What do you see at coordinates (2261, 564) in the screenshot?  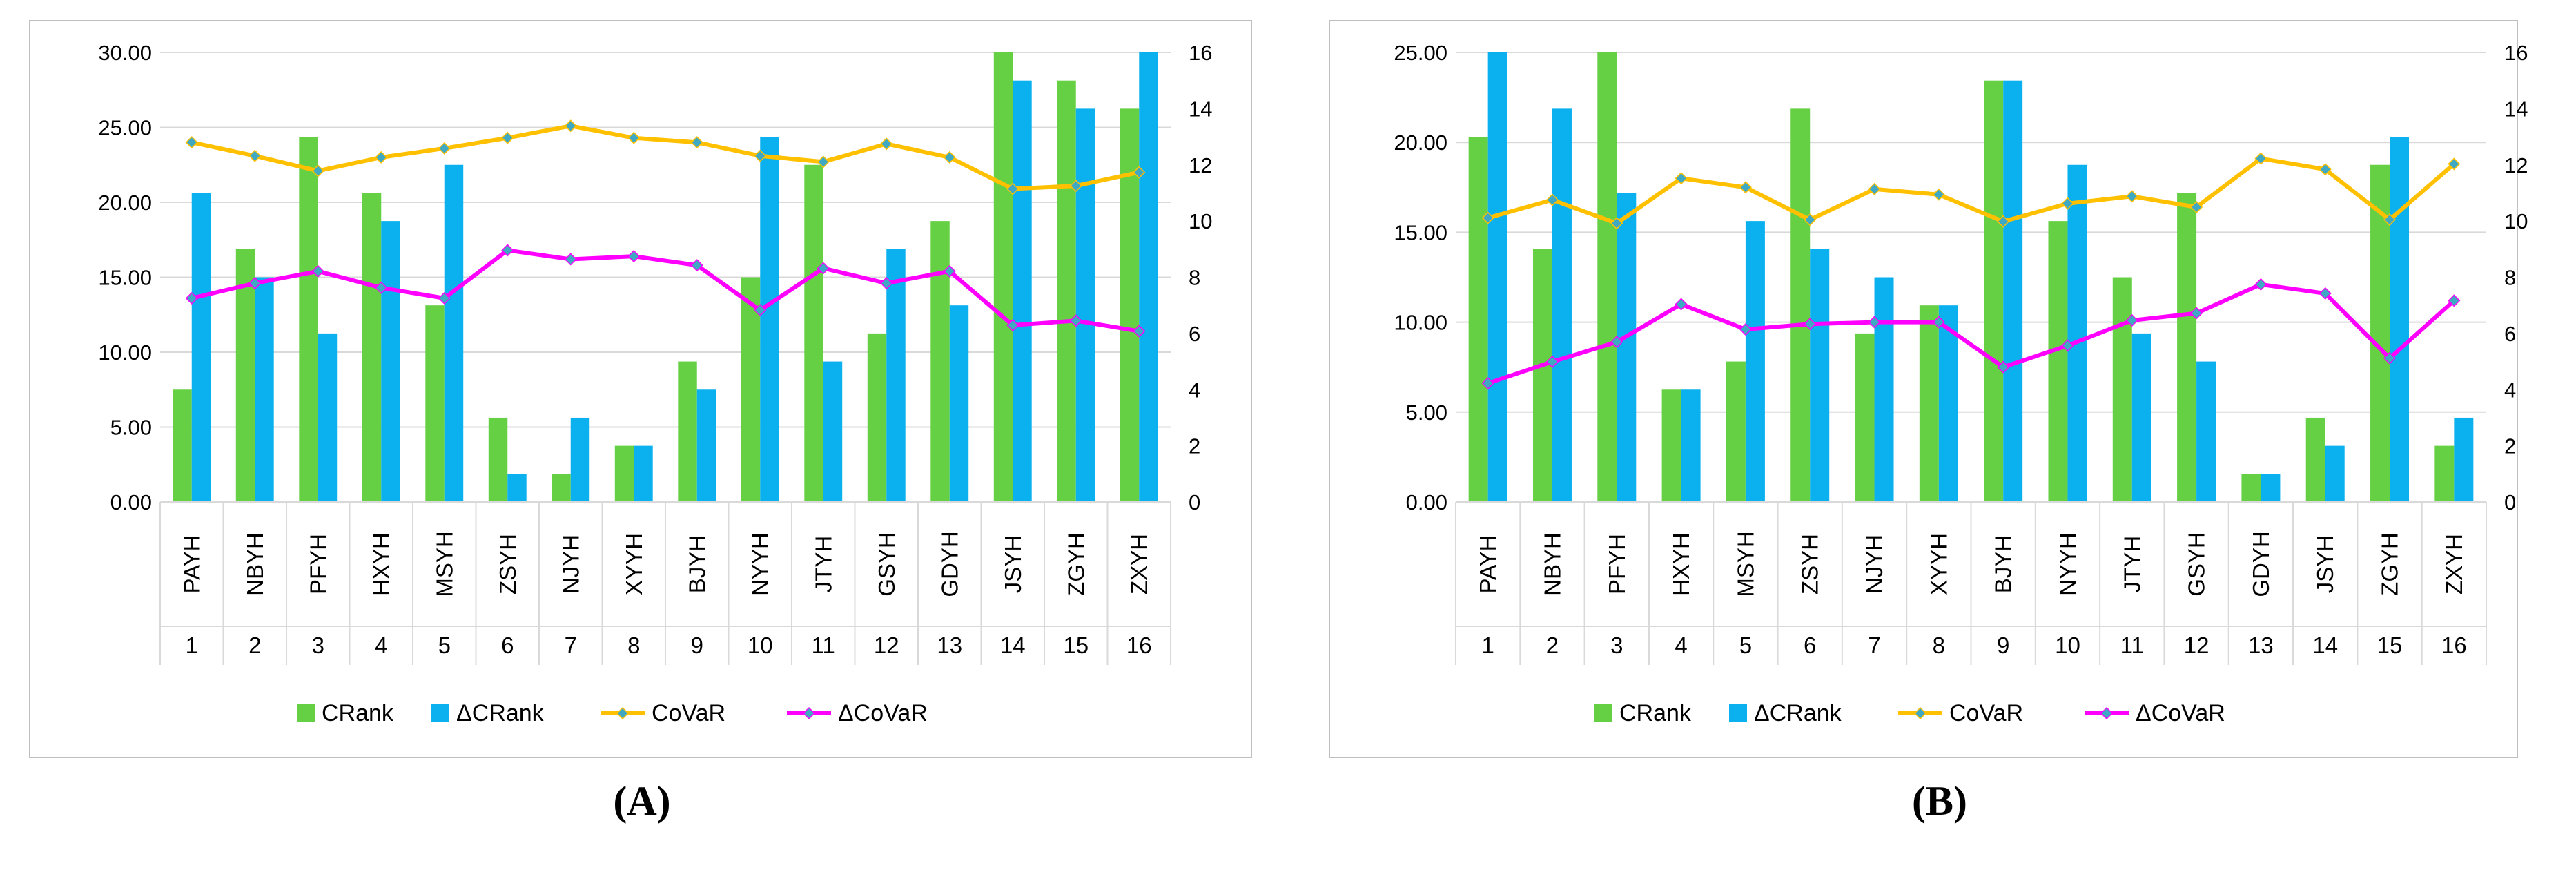 I see `category-label: GDYH` at bounding box center [2261, 564].